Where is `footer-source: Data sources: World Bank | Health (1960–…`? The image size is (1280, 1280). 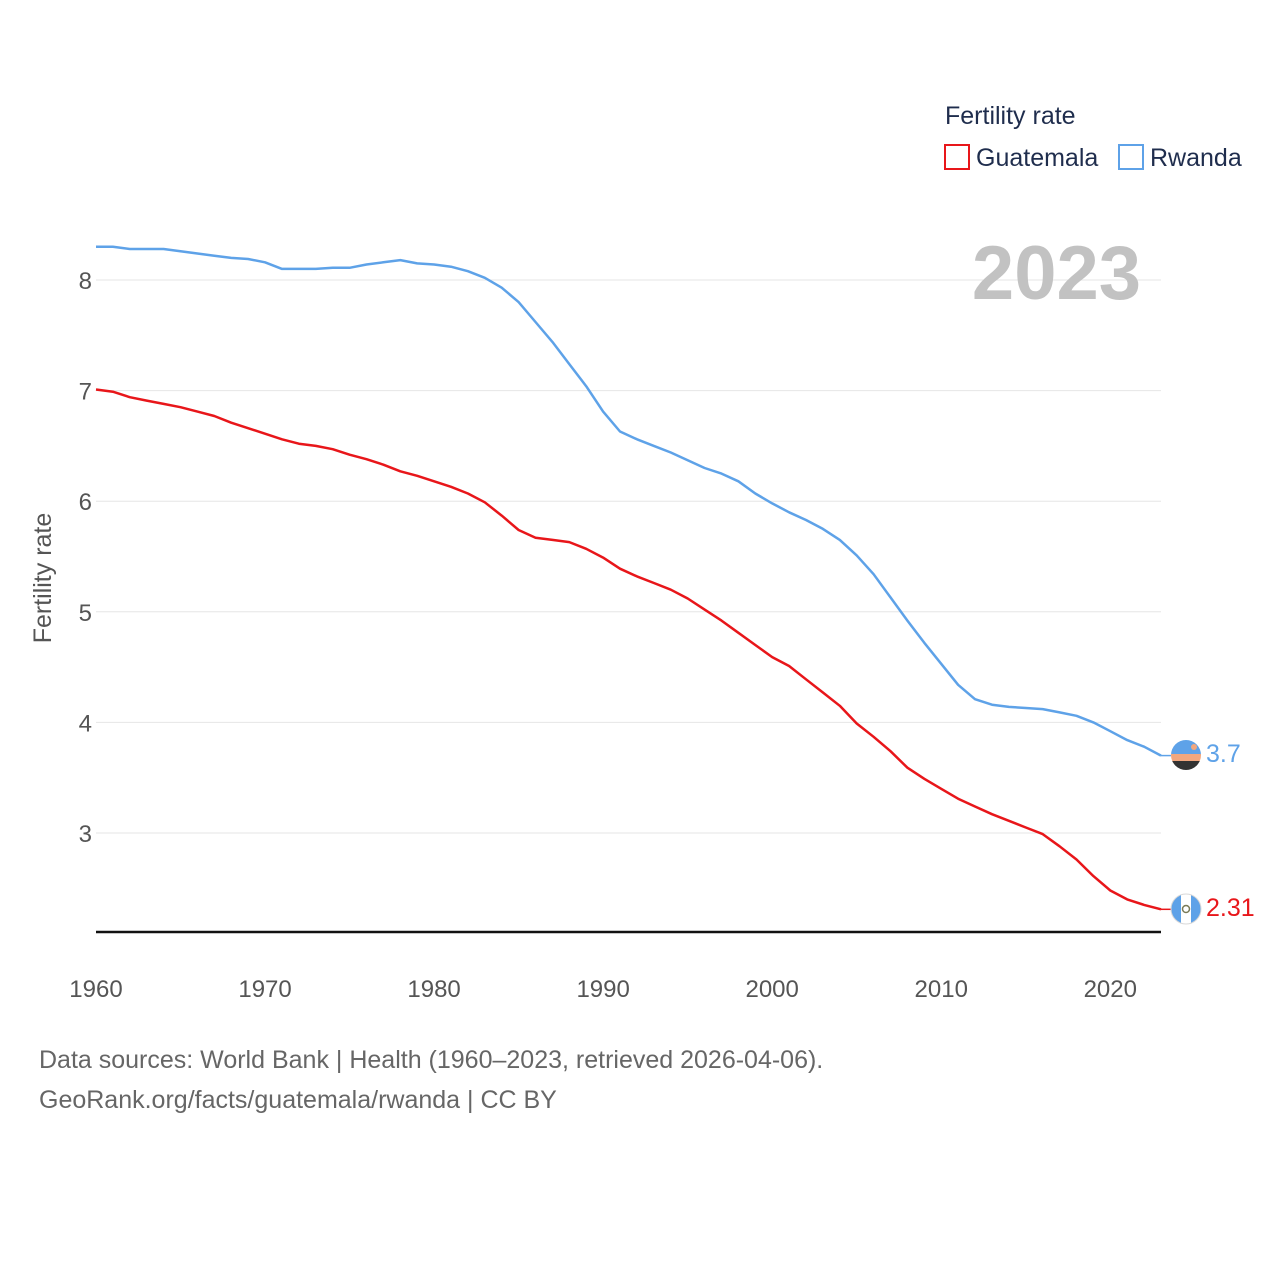 footer-source: Data sources: World Bank | Health (1960–… is located at coordinates (431, 1060).